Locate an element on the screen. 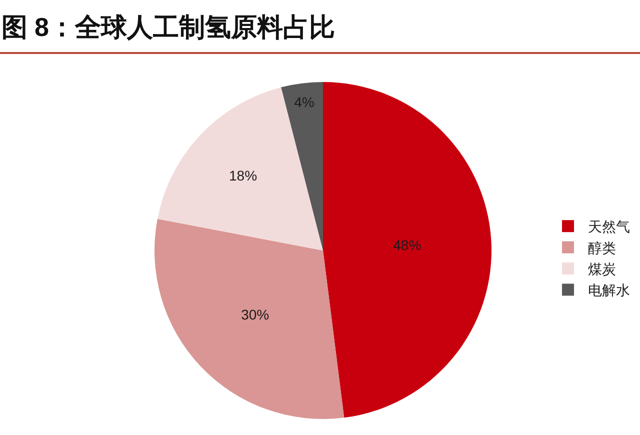 Image resolution: width=640 pixels, height=435 pixels. legend-label: 煤炭 is located at coordinates (602, 268).